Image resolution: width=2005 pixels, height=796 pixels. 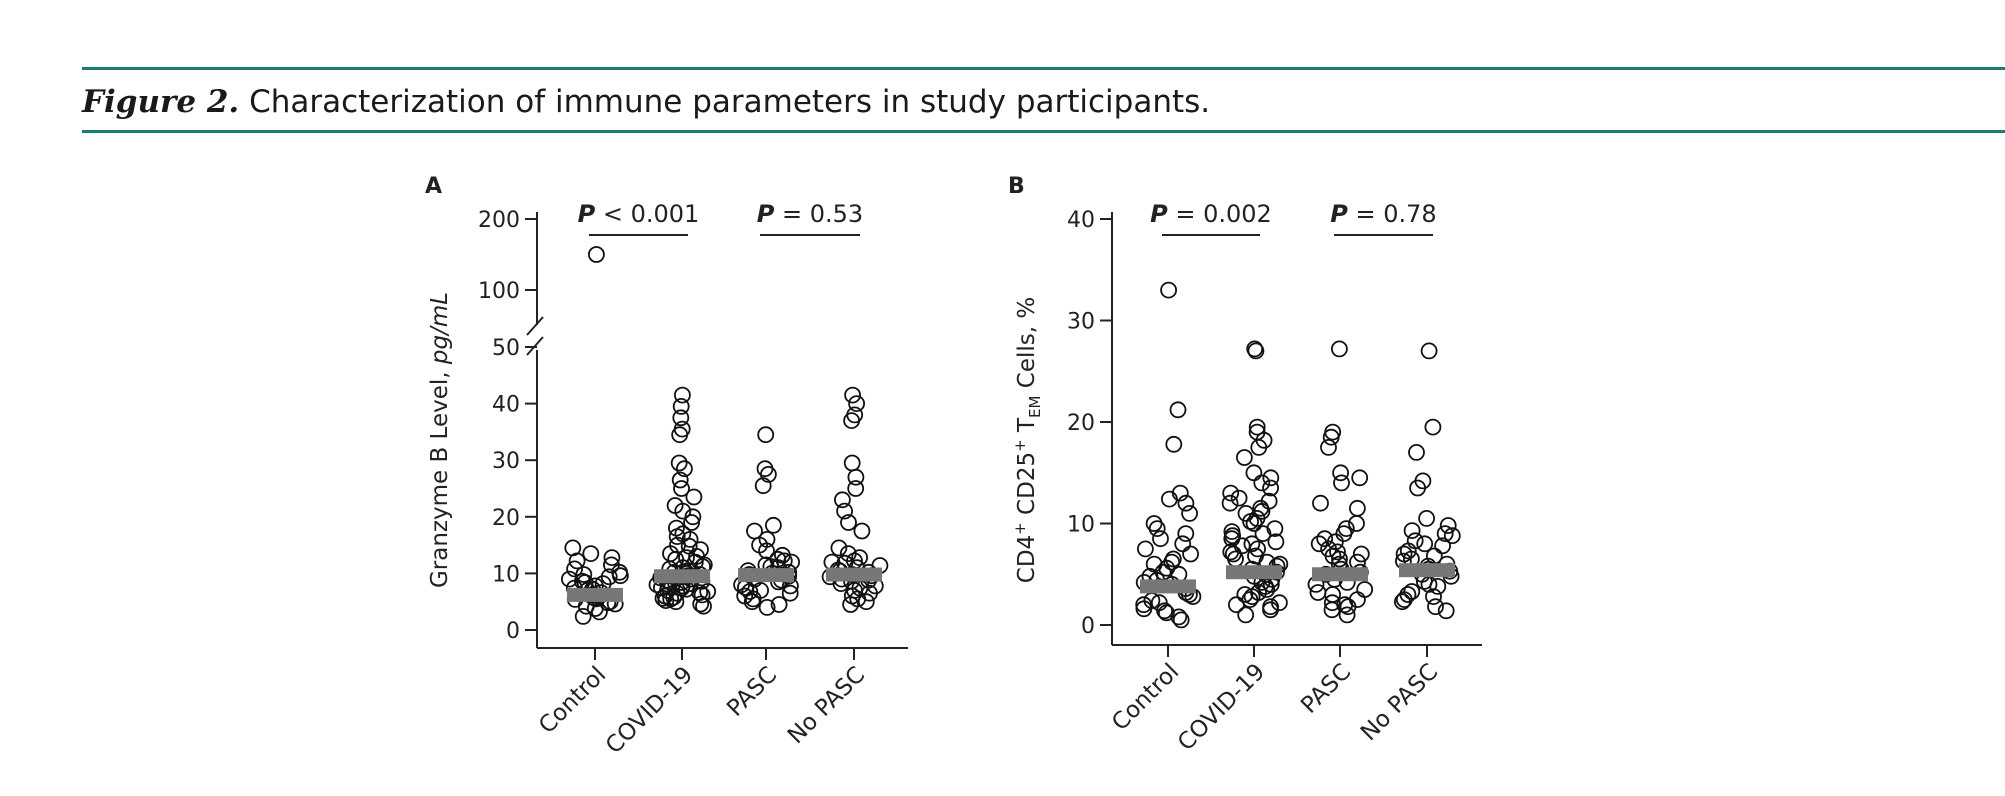 I want to click on panel-b-y-axis-label-cd25: CD25, so click(x=1027, y=487).